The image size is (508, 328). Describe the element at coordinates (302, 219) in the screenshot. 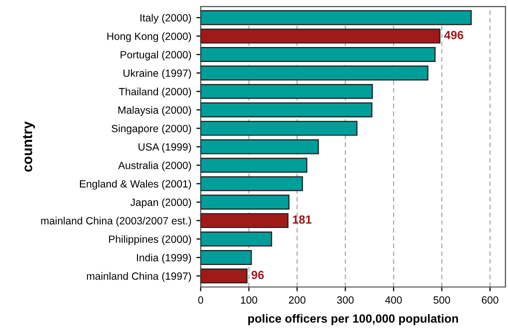

I see `data-label: 181` at that location.